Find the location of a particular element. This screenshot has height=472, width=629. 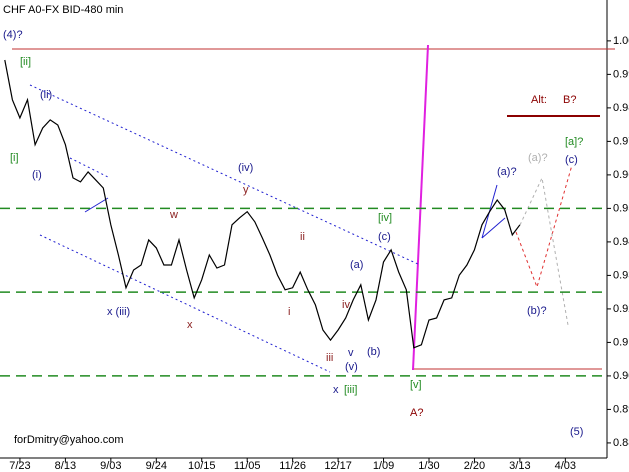

x-tick-label: 10/15 is located at coordinates (202, 466).